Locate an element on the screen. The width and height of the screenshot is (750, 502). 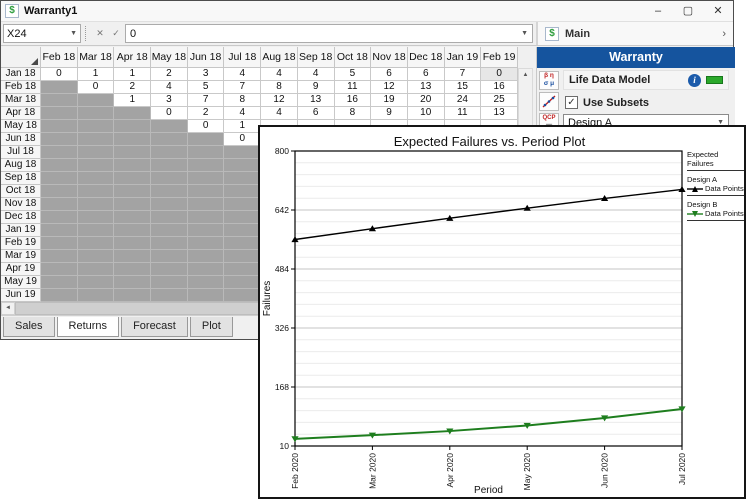
grid-cell: 24 is located at coordinates (463, 100).